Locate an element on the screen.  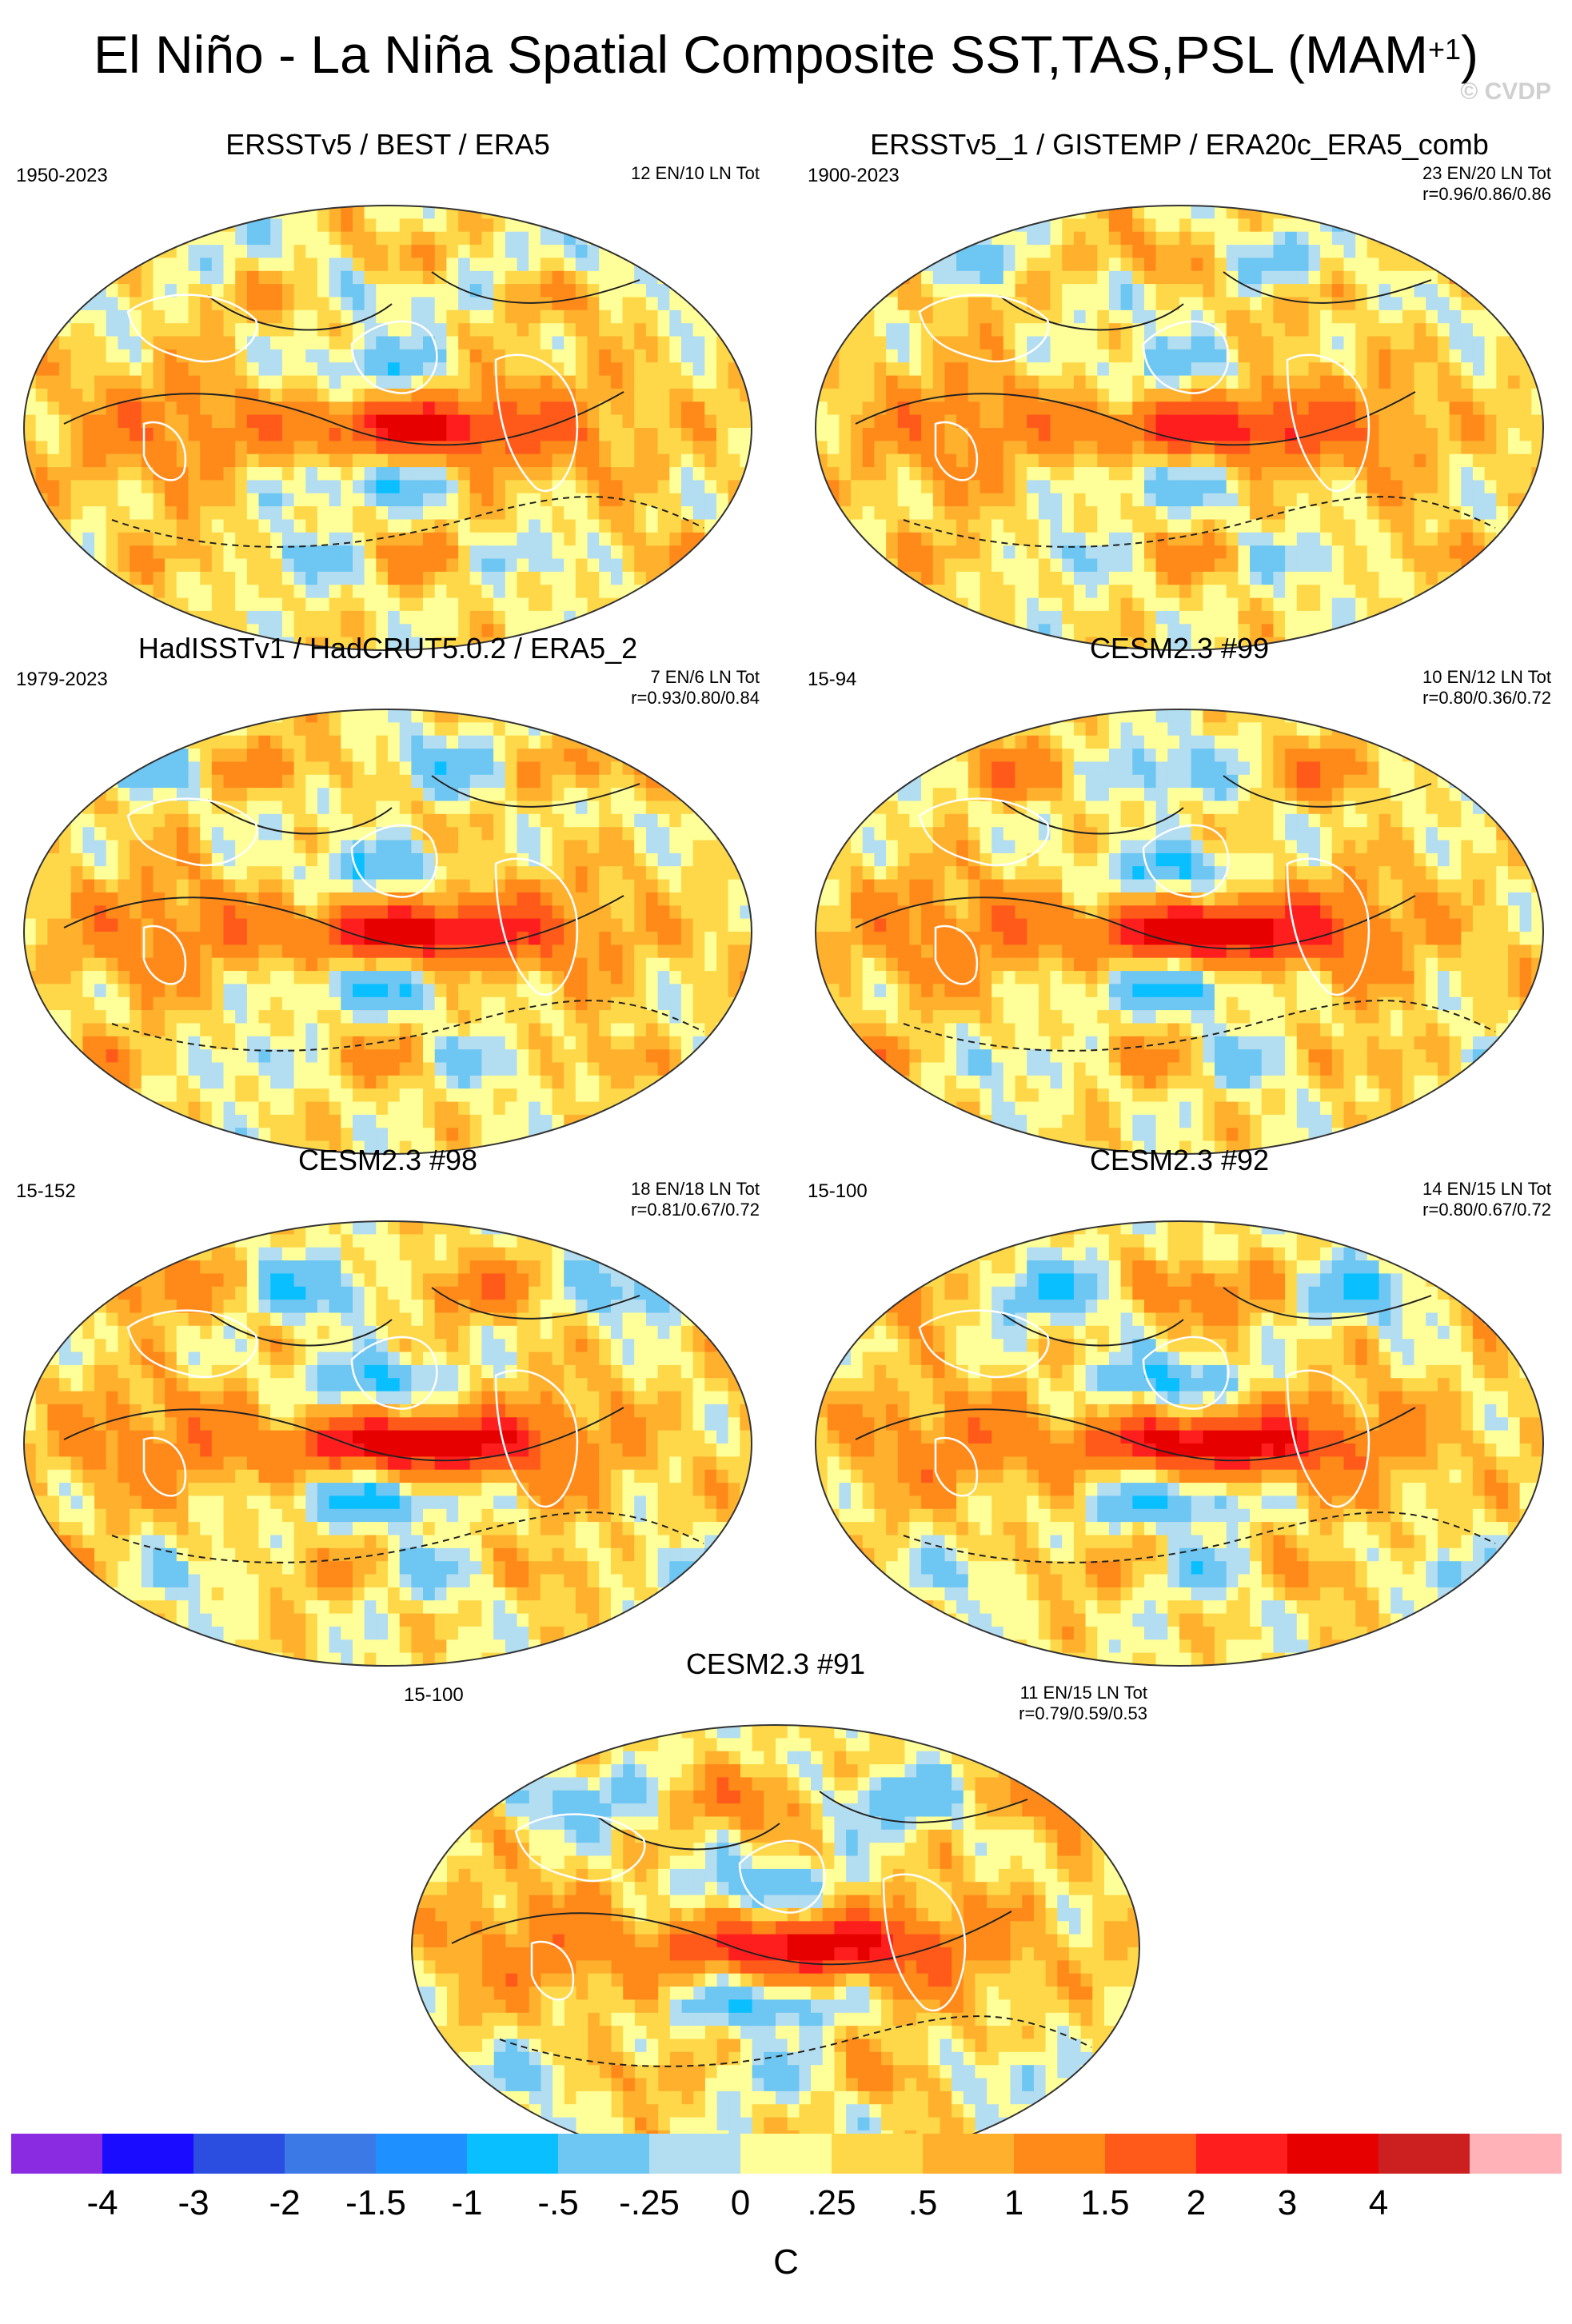
panel-pattern-correlation: r=0.80/0.67/0.72 is located at coordinates (1486, 1210).